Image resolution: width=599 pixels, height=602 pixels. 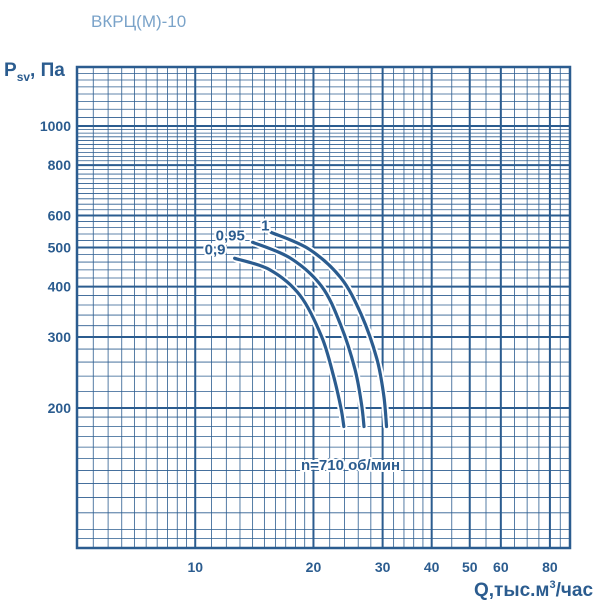 I want to click on curve-label: 1, so click(x=265, y=225).